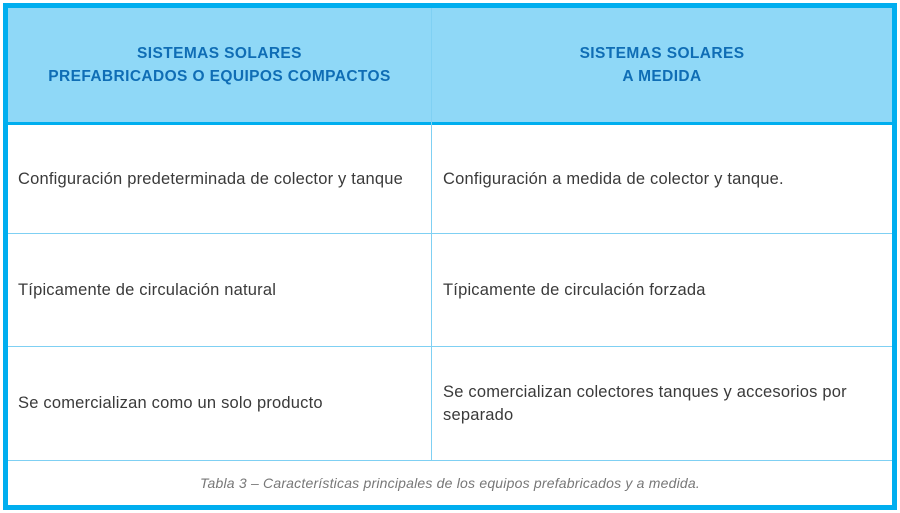  I want to click on column-divider, so click(431, 234).